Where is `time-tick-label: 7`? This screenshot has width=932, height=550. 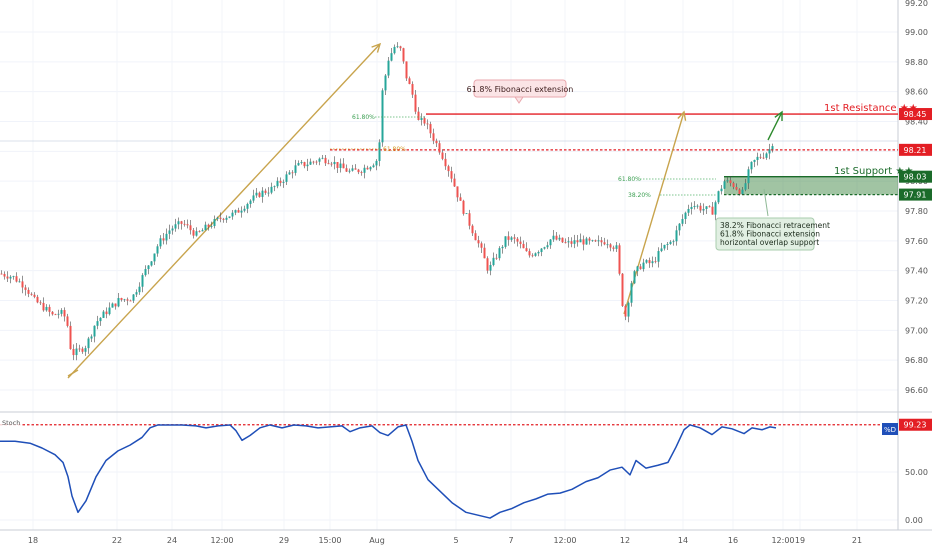
time-tick-label: 7 is located at coordinates (510, 540).